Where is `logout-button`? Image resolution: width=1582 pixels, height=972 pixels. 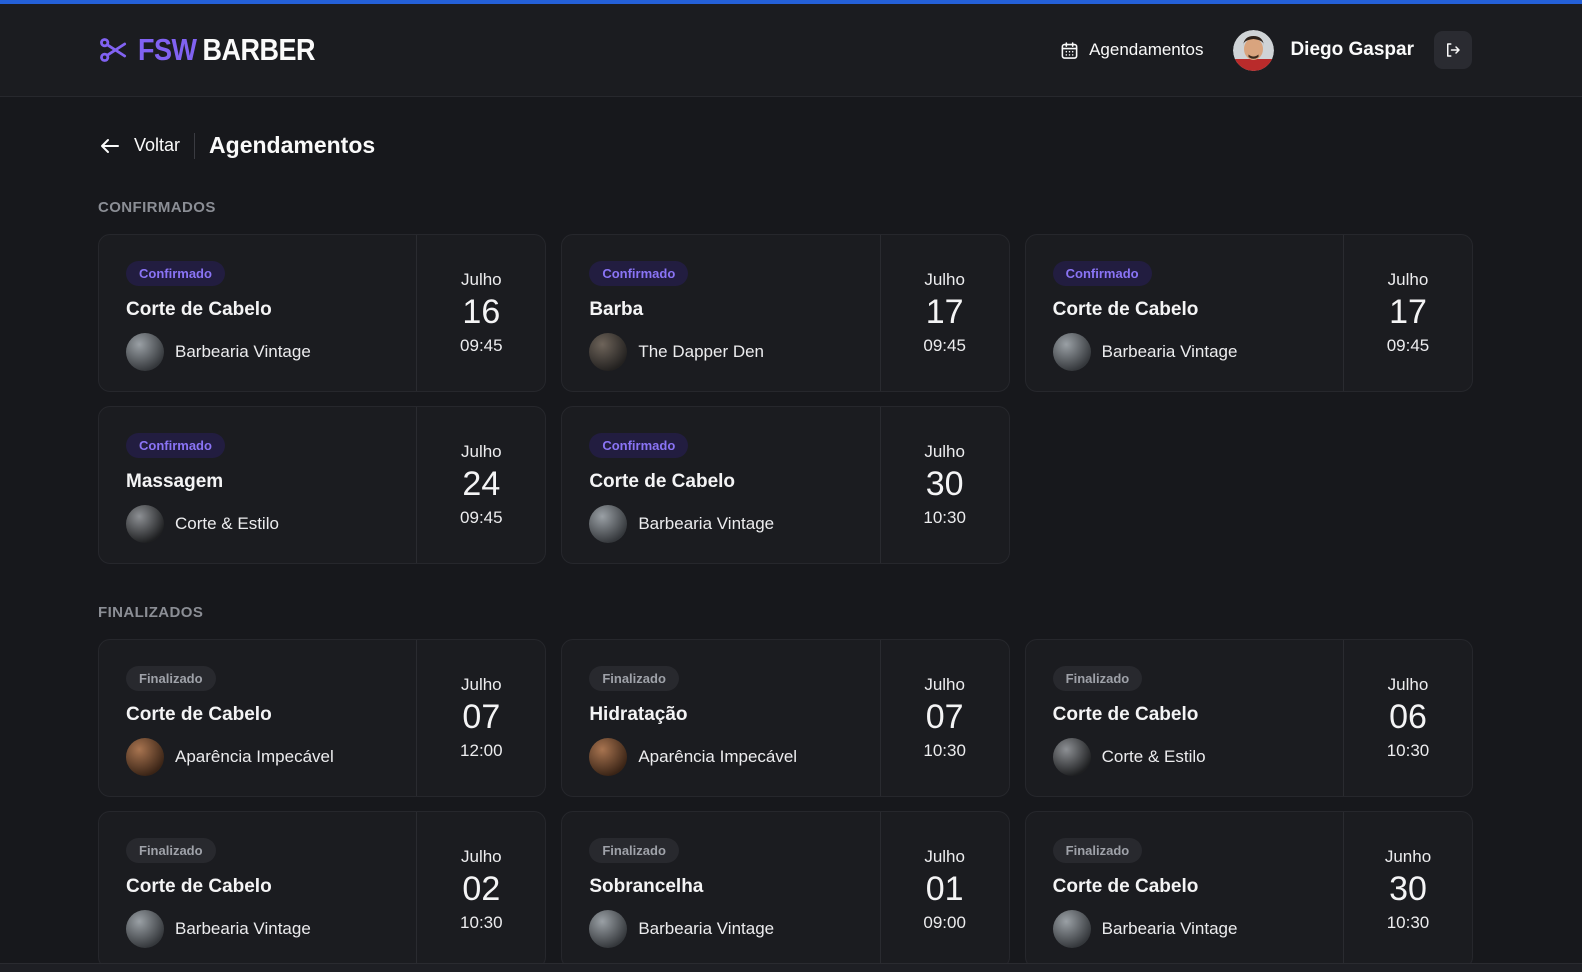
logout-button is located at coordinates (1453, 50).